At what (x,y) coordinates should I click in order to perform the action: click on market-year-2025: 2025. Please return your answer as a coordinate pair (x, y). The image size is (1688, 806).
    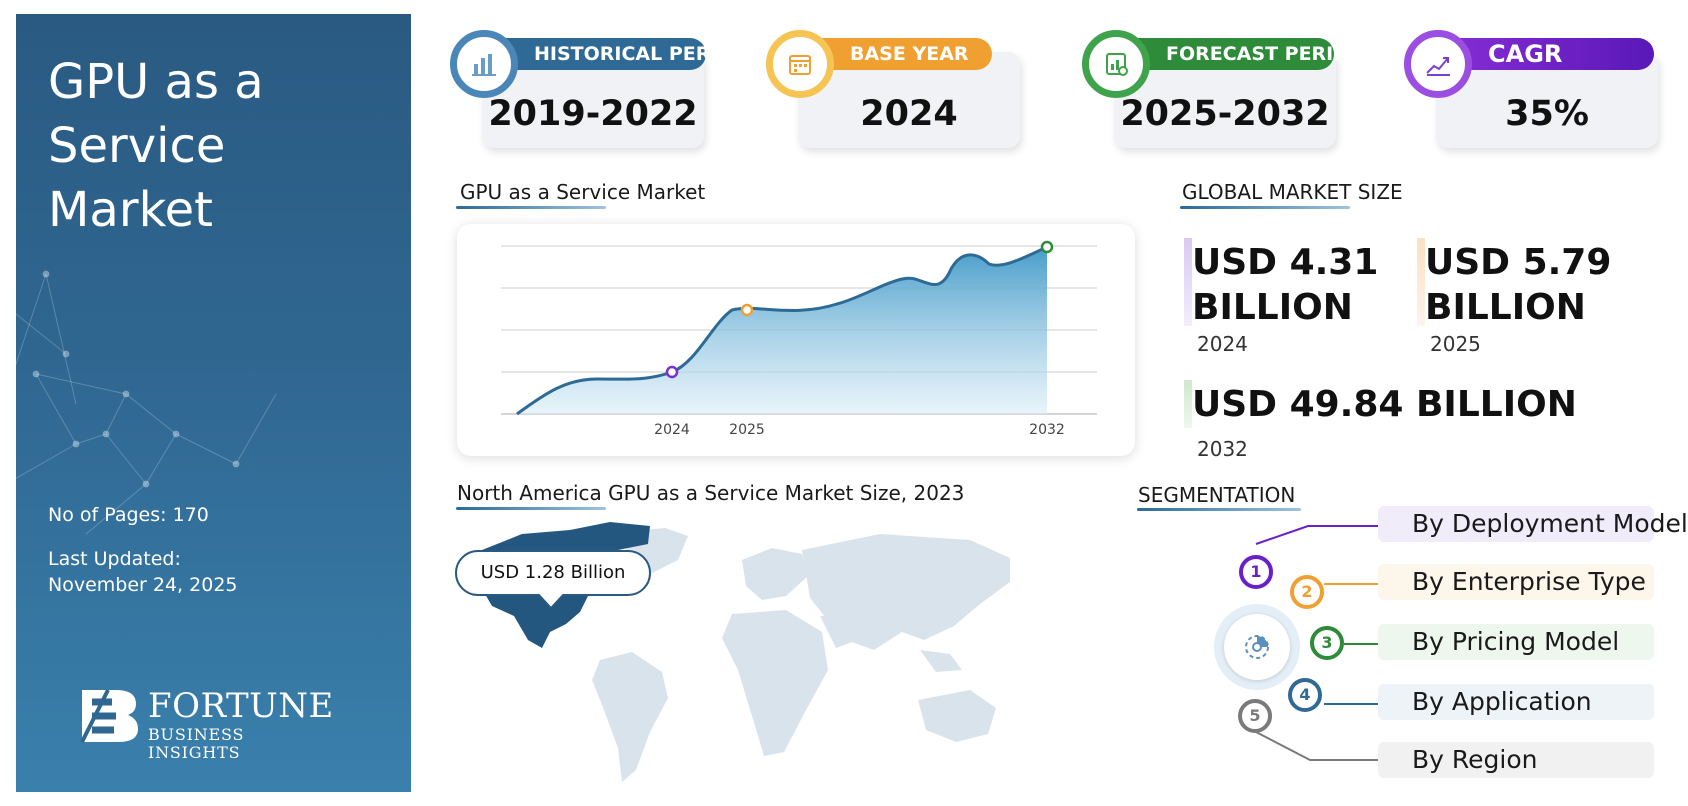
    Looking at the image, I should click on (1455, 344).